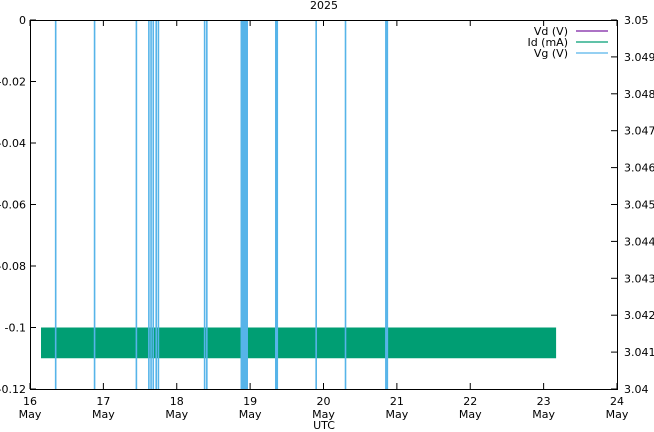 This screenshot has width=654, height=432. What do you see at coordinates (13, 389) in the screenshot?
I see `y-left-tick-label: -0.12` at bounding box center [13, 389].